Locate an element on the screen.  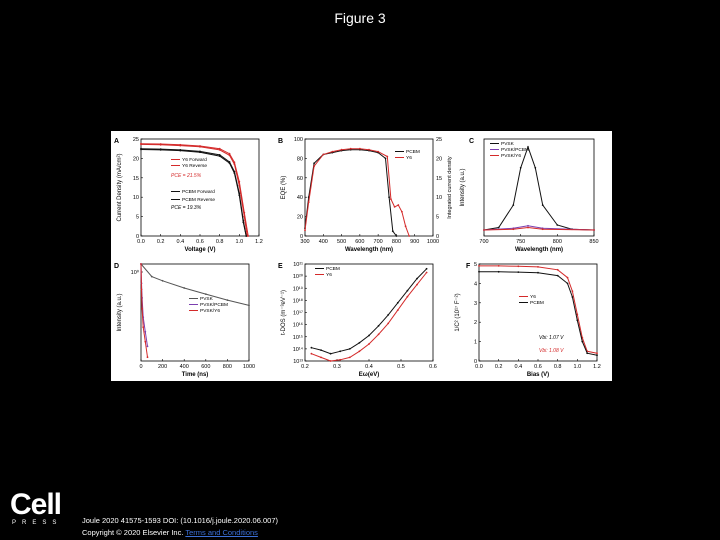
panel-a-ytick-label: 0 is located at coordinates (137, 237).